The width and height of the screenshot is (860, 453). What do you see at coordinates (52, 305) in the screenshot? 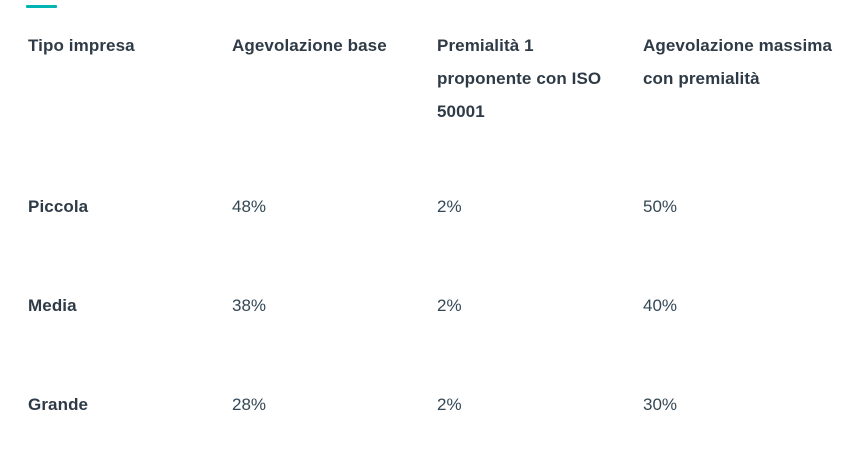
I see `row-label: Media` at bounding box center [52, 305].